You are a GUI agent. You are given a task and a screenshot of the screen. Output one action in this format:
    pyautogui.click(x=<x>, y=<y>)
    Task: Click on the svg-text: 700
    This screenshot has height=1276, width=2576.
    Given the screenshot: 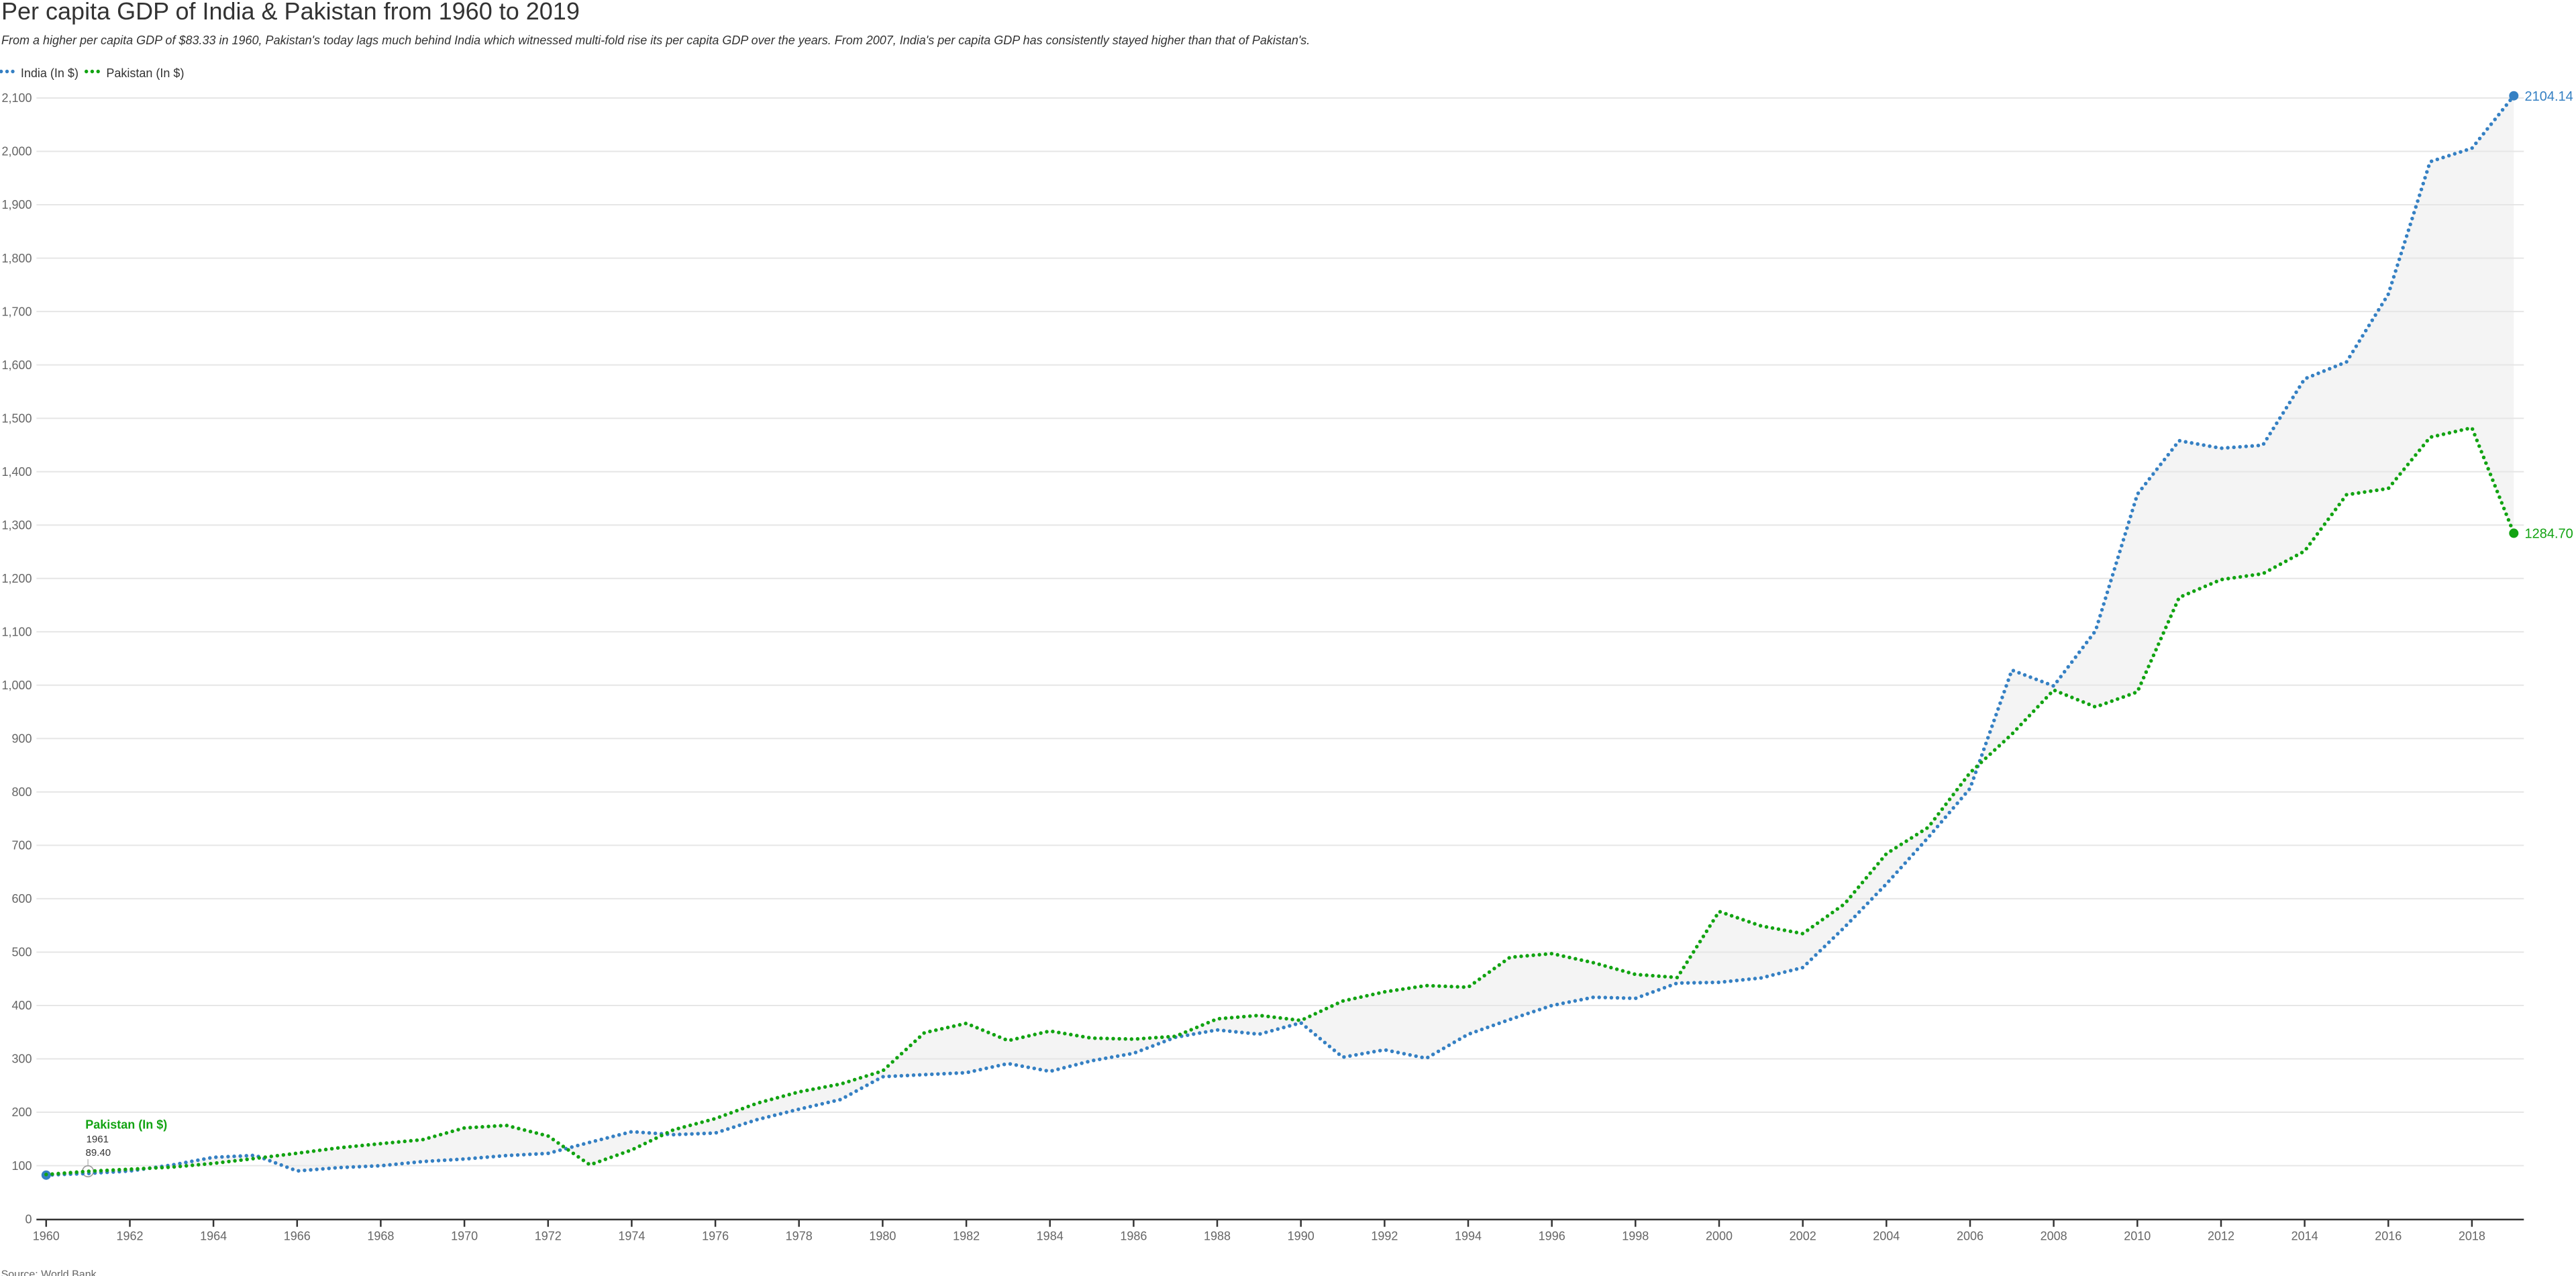 What is the action you would take?
    pyautogui.click(x=21, y=846)
    